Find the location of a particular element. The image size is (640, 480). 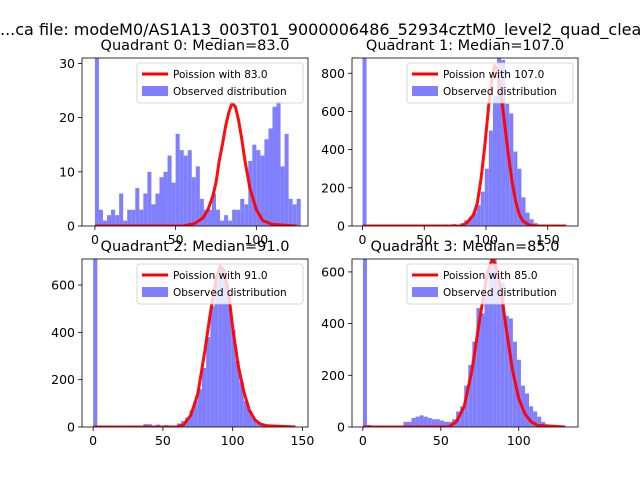

subplot-2-legend-observed-label: Observed distribution is located at coordinates (230, 293).